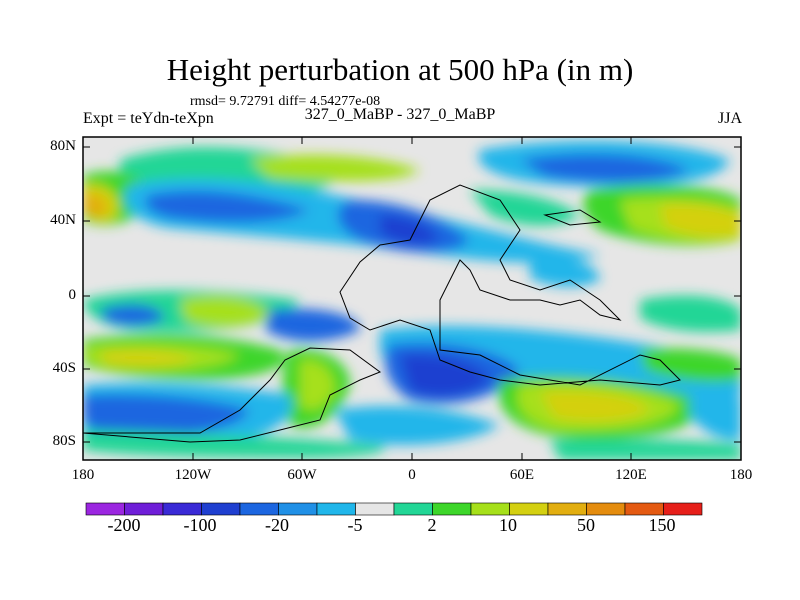 Image resolution: width=800 pixels, height=600 pixels. I want to click on lat-tick-label: 0, so click(72, 295).